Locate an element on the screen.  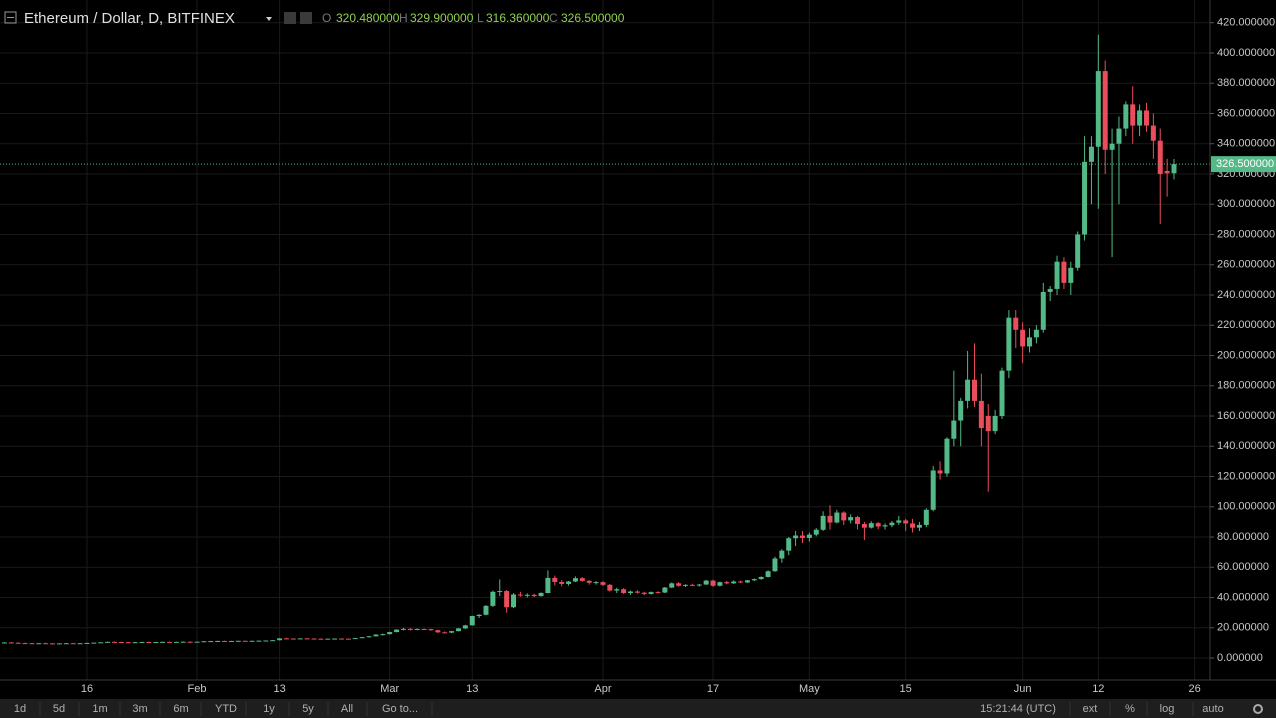
range-button: 6m is located at coordinates (180, 709).